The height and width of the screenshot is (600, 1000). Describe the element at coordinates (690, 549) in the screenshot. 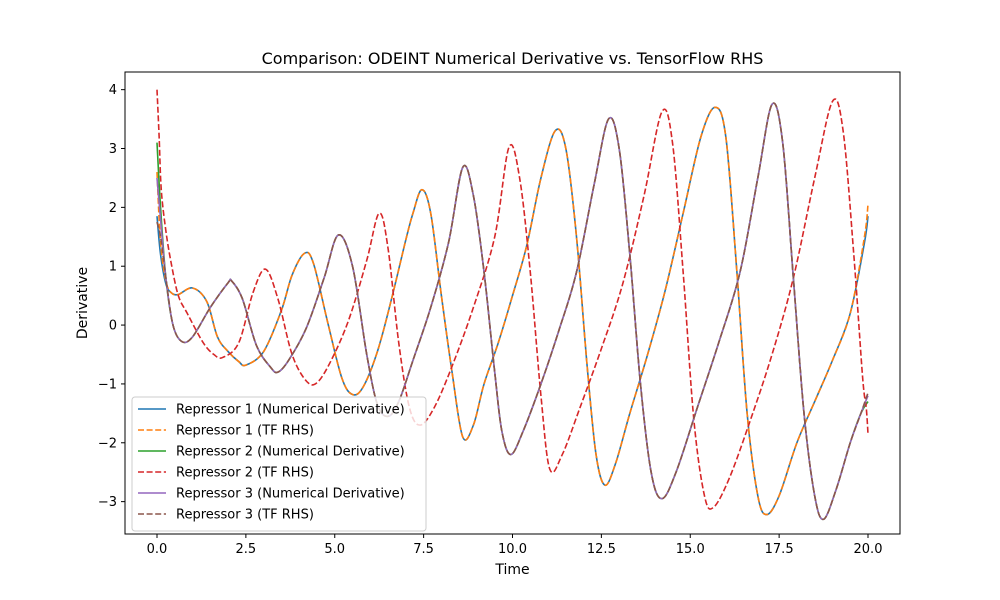

I see `x-tick-label: 15.0` at that location.